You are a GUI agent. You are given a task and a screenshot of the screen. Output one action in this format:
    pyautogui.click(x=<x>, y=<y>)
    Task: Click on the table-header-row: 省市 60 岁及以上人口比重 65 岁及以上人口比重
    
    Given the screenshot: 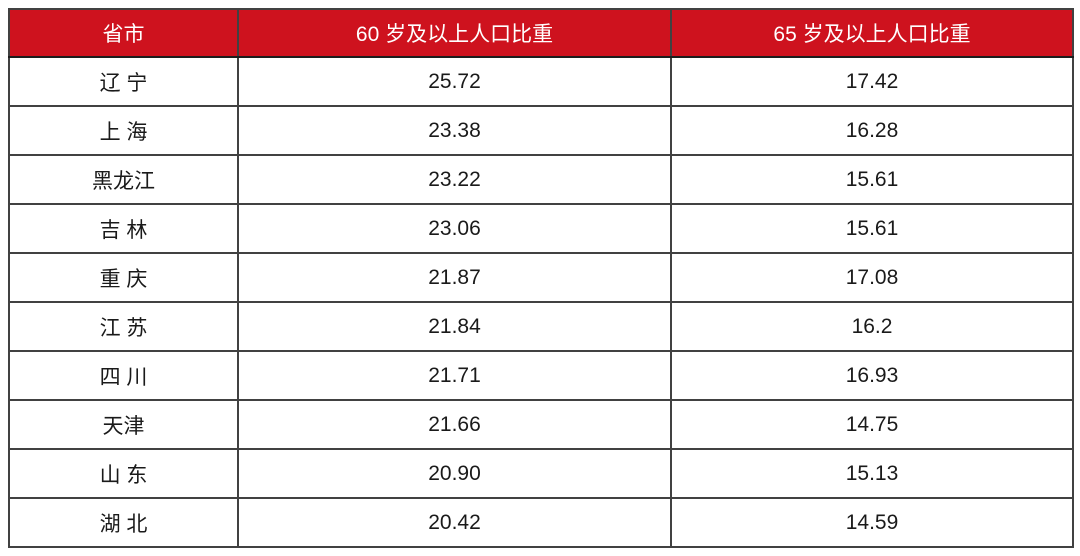 What is the action you would take?
    pyautogui.click(x=541, y=33)
    